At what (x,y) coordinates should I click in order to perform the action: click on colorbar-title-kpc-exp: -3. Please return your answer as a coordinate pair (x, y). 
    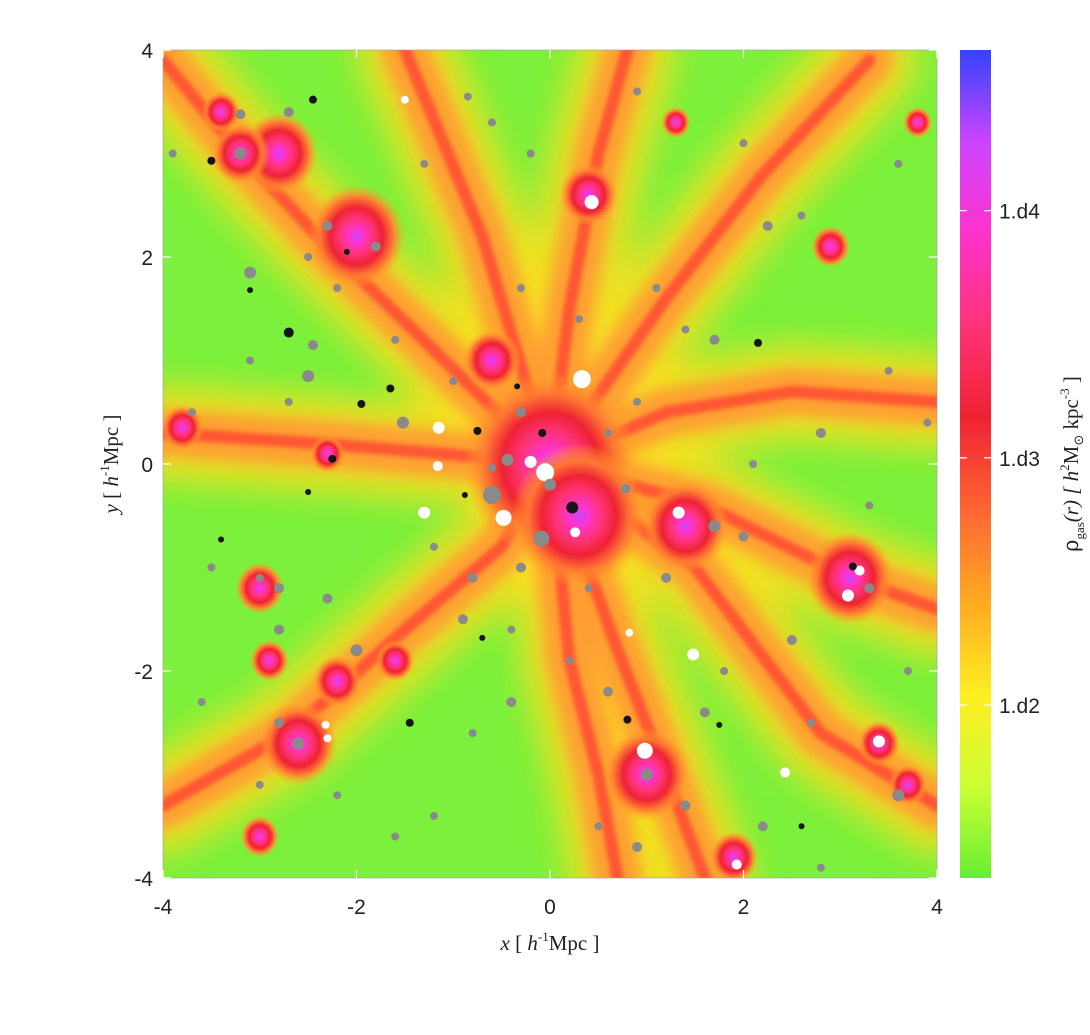
    Looking at the image, I should click on (1064, 393).